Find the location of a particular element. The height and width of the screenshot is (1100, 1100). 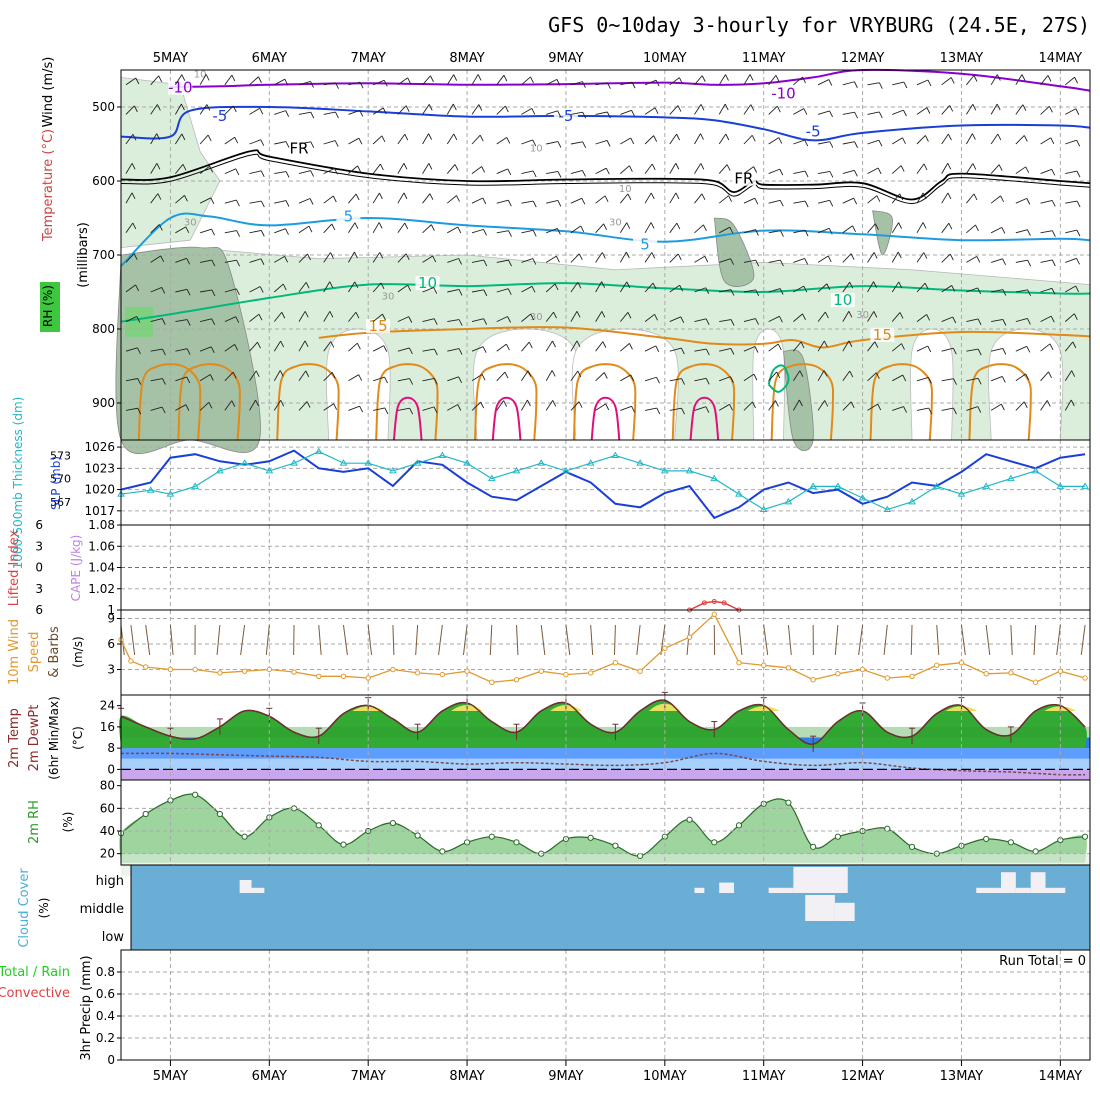

rh-contour-label: 30 is located at coordinates (190, 222).